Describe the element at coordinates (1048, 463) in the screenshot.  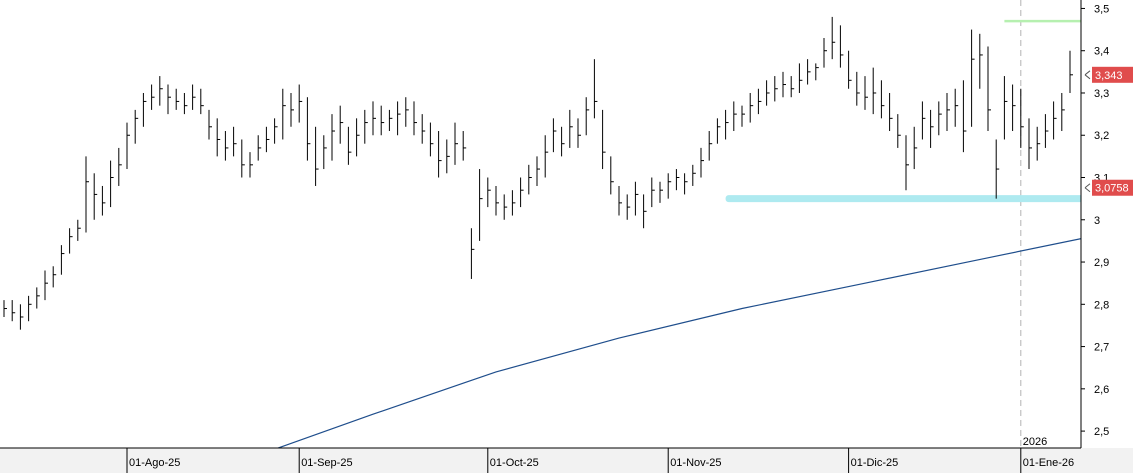
I see `x-tick-label: 01-Ene-26` at that location.